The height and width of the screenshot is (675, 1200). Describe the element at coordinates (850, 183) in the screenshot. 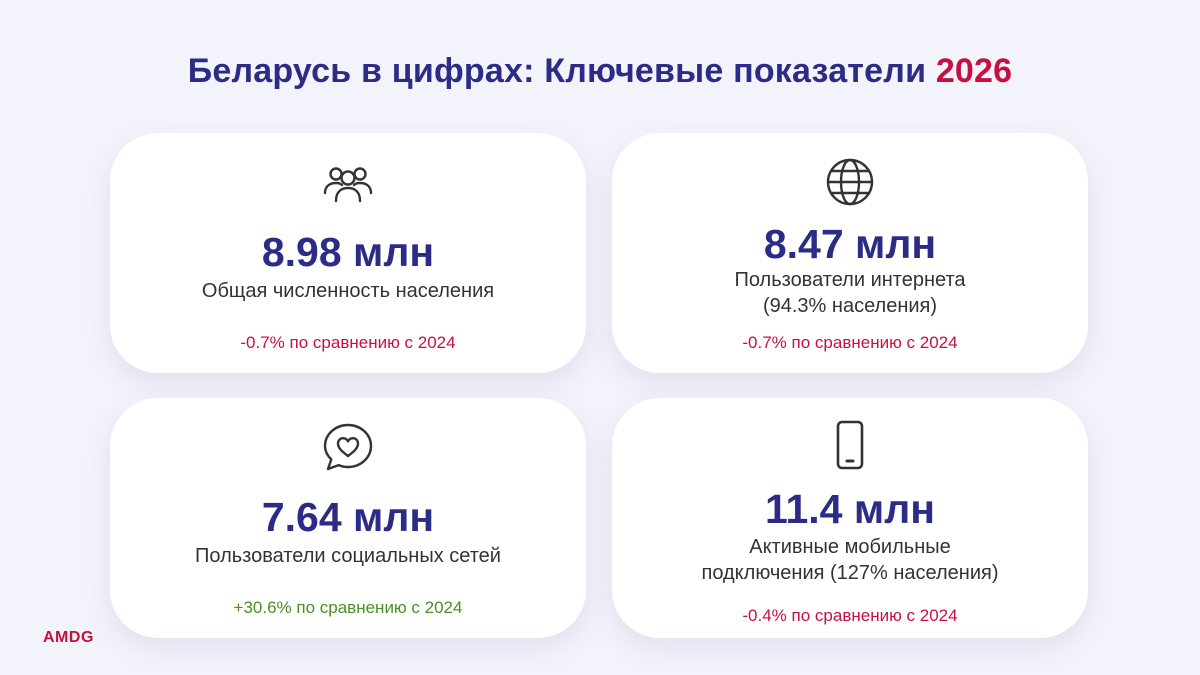

I see `globe-icon` at that location.